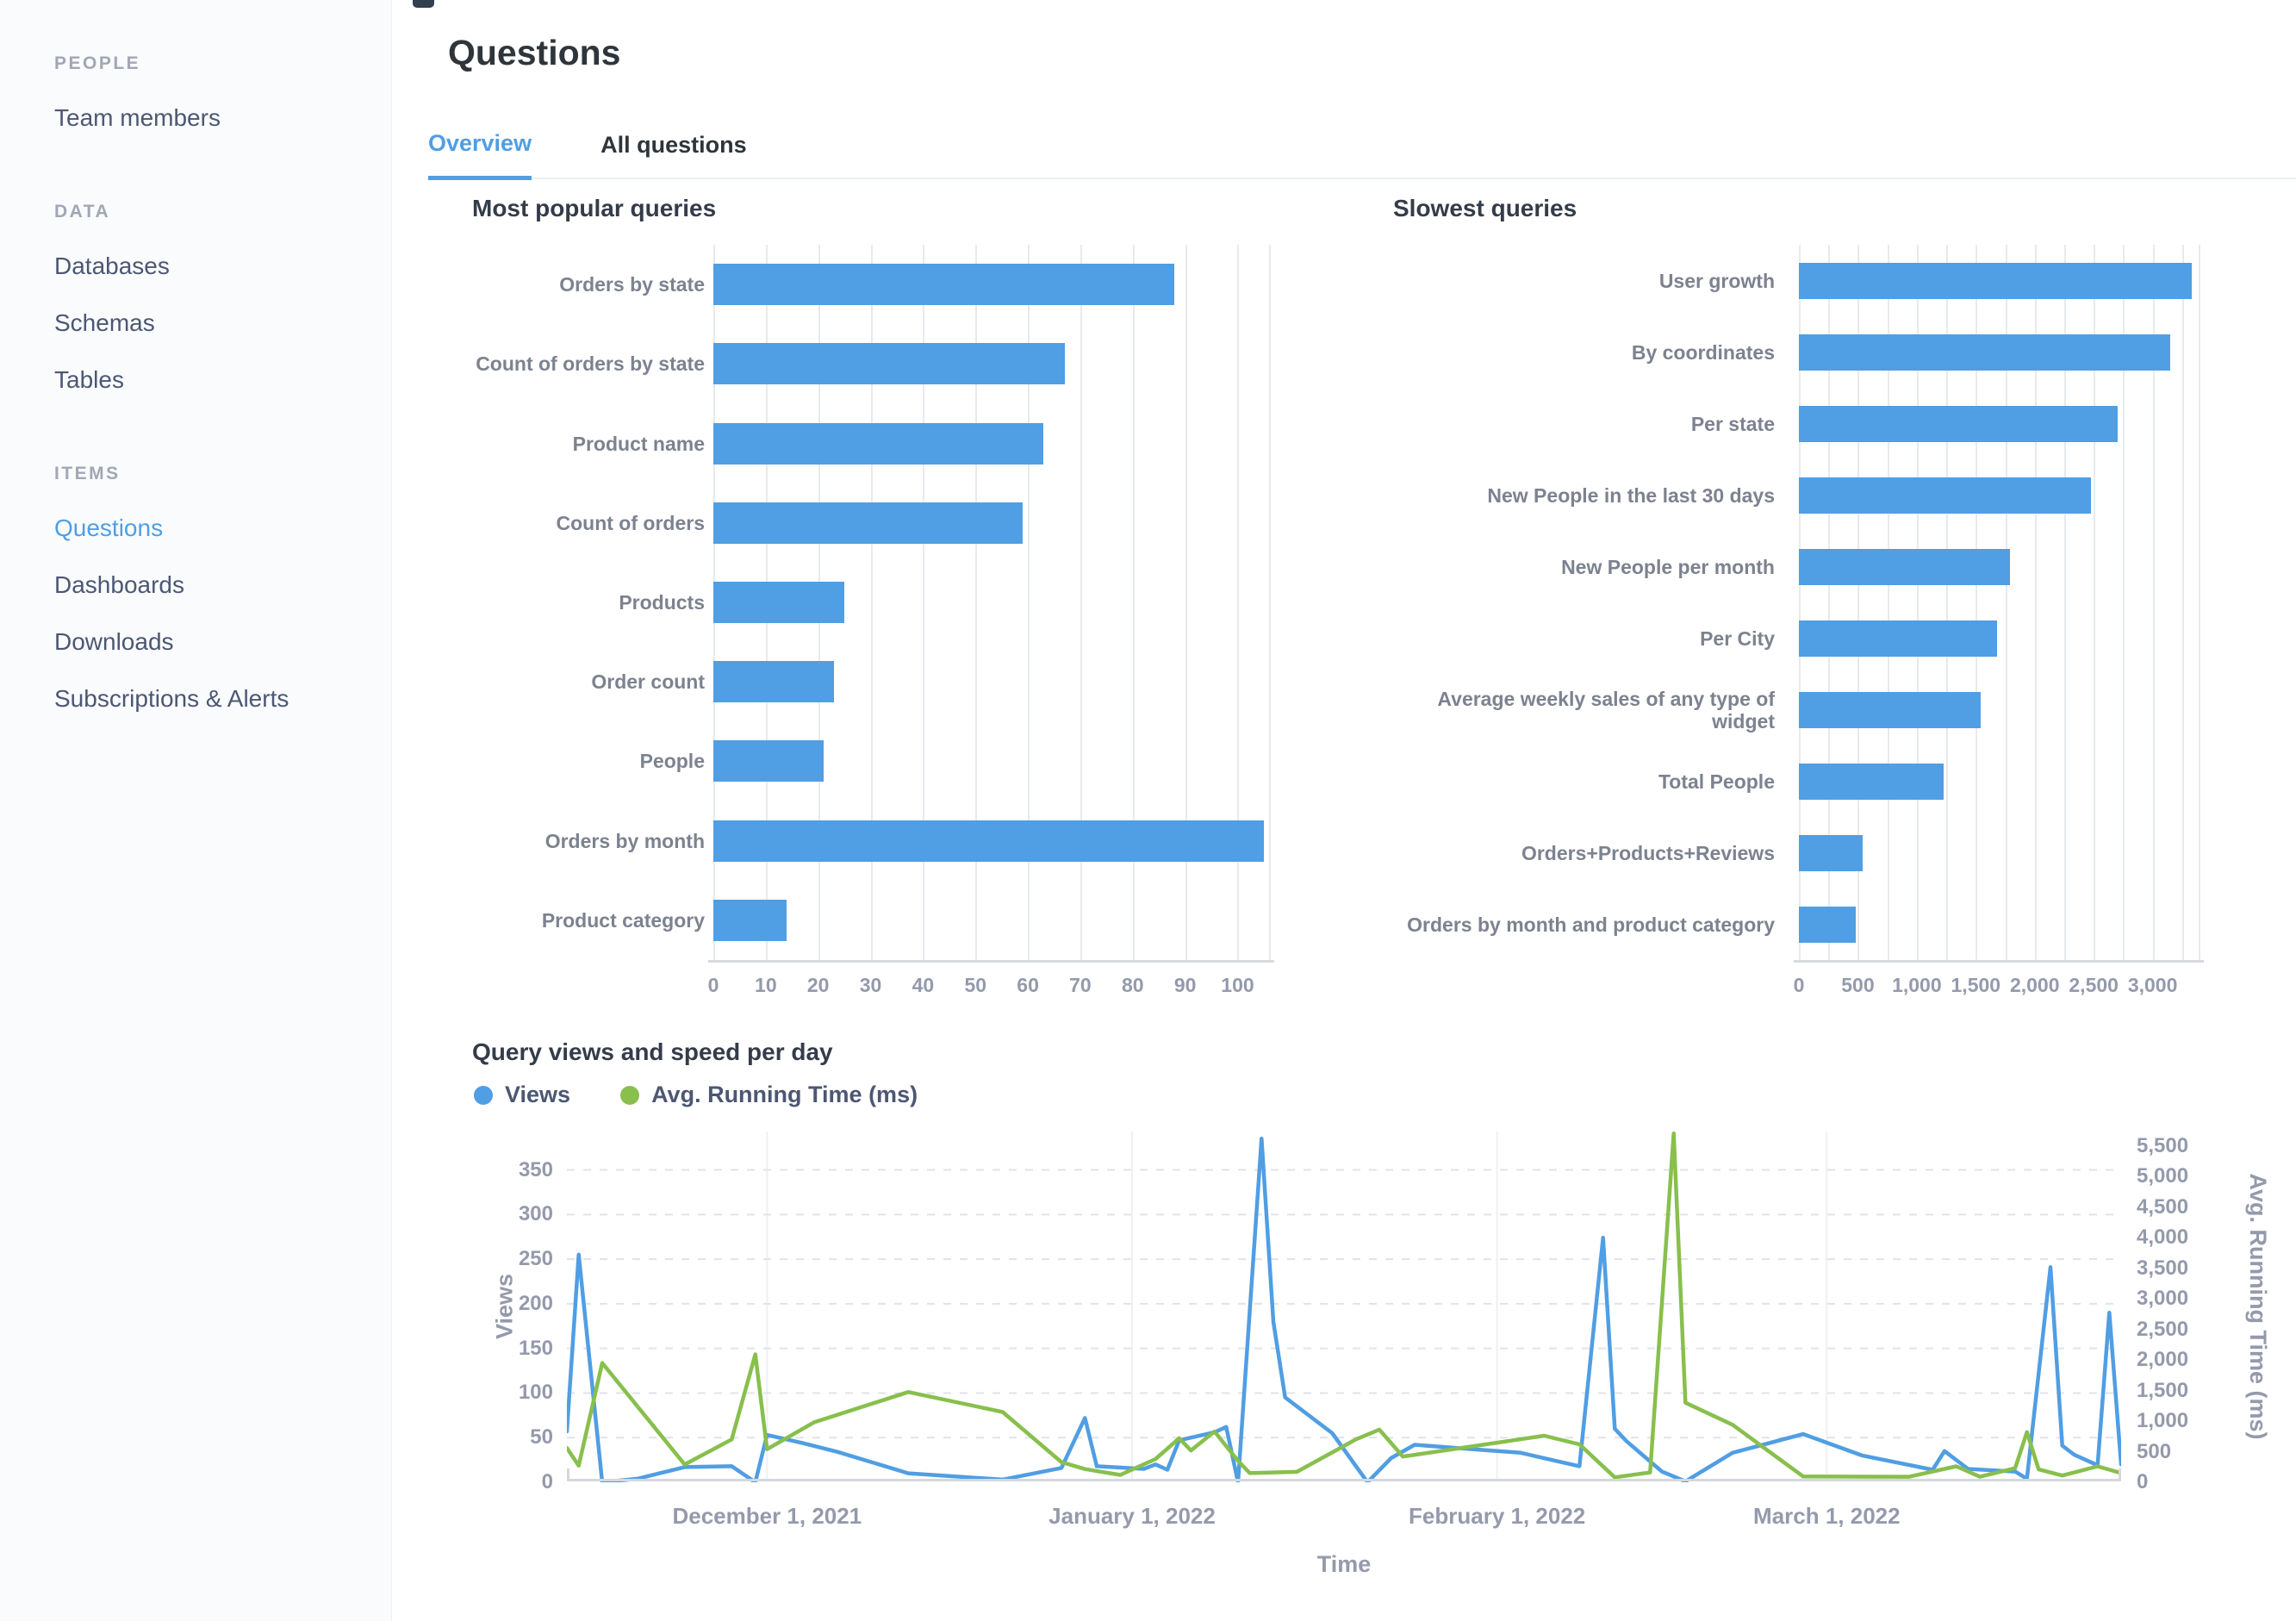 The width and height of the screenshot is (2296, 1621). What do you see at coordinates (2163, 1206) in the screenshot?
I see `right-tick-label: 4,500` at bounding box center [2163, 1206].